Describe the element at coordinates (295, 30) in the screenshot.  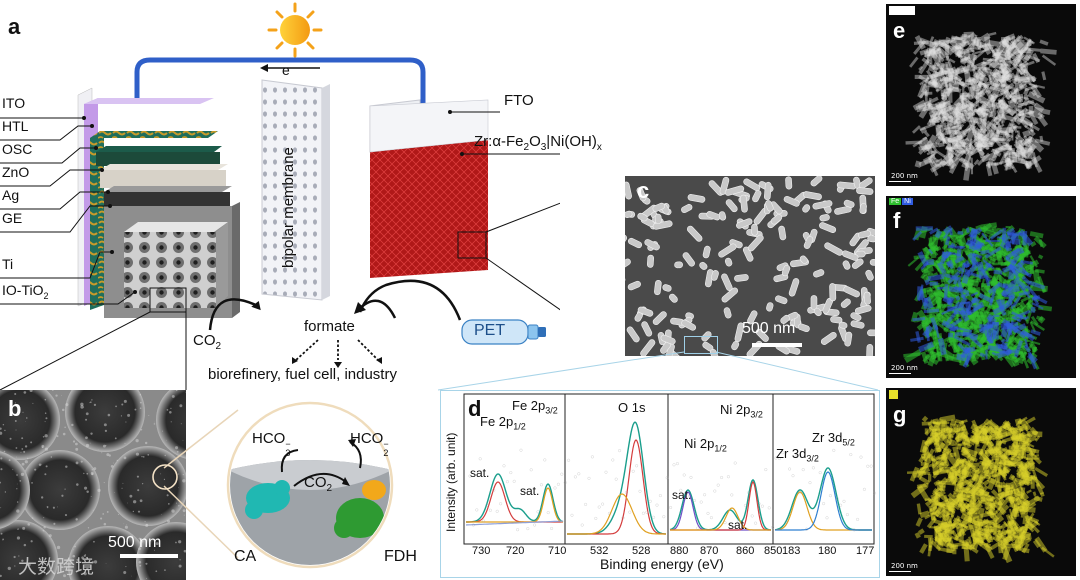
I see `sun-icon` at that location.